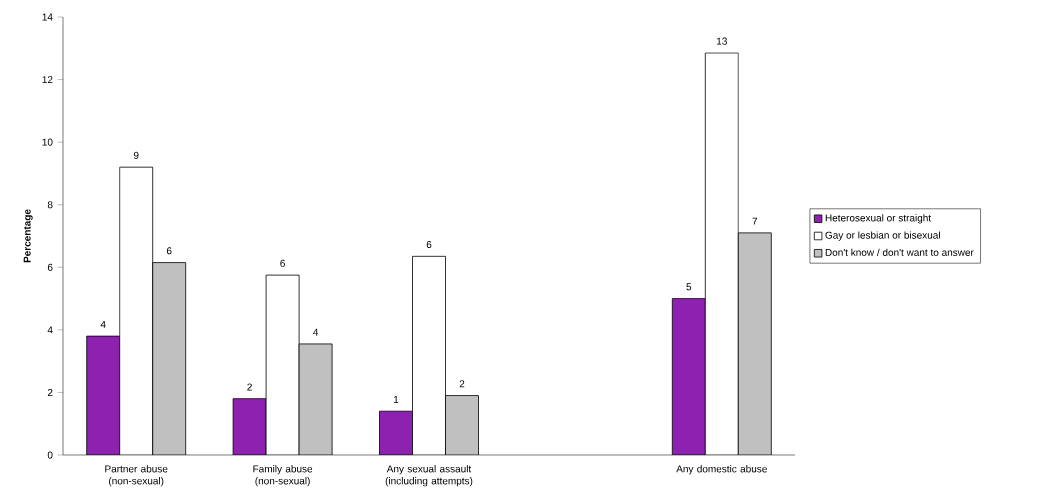 The image size is (1063, 503). I want to click on y-tick-label: 0, so click(50, 455).